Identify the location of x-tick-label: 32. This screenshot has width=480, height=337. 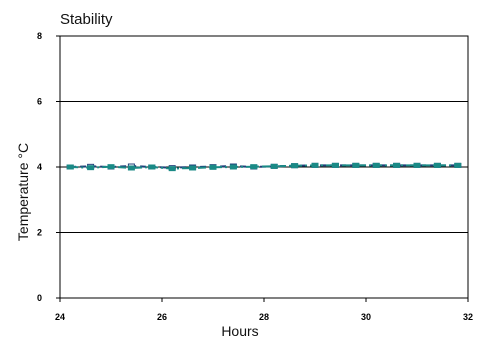
(468, 317).